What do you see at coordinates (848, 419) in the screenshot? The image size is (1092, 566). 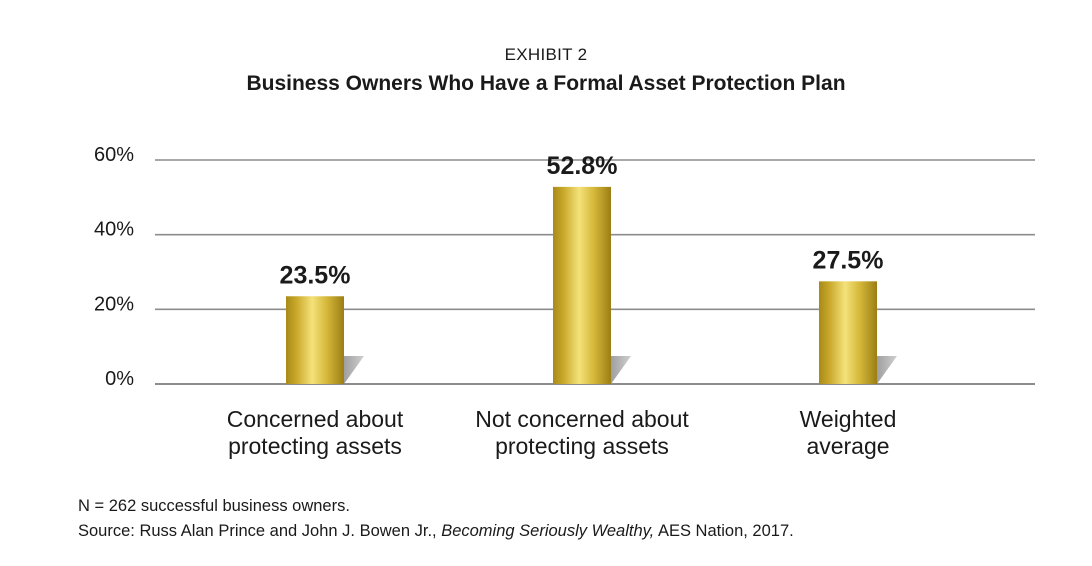 I see `category-label-line: Weighted` at bounding box center [848, 419].